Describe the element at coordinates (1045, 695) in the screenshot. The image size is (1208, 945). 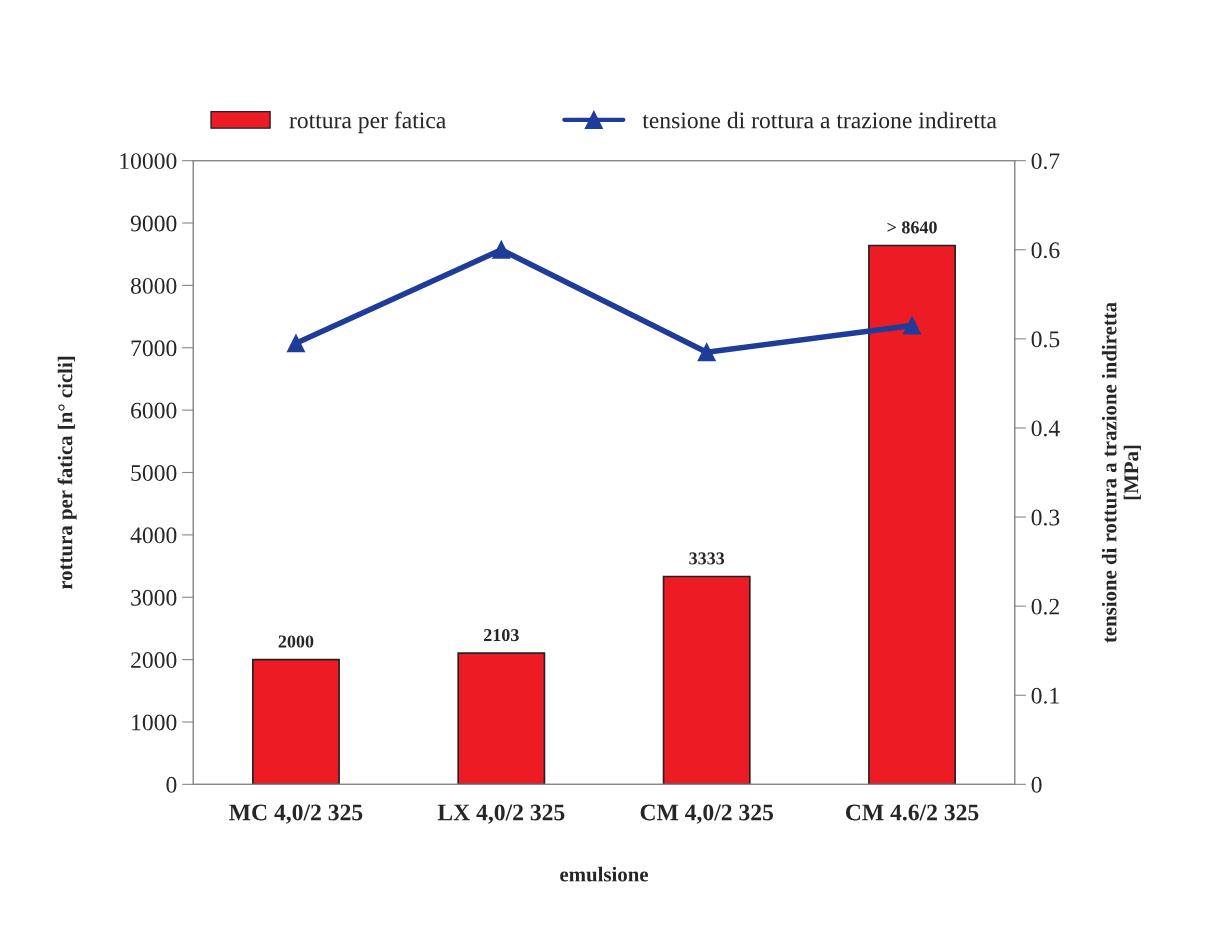
I see `y2-tick-label: 0.1` at that location.